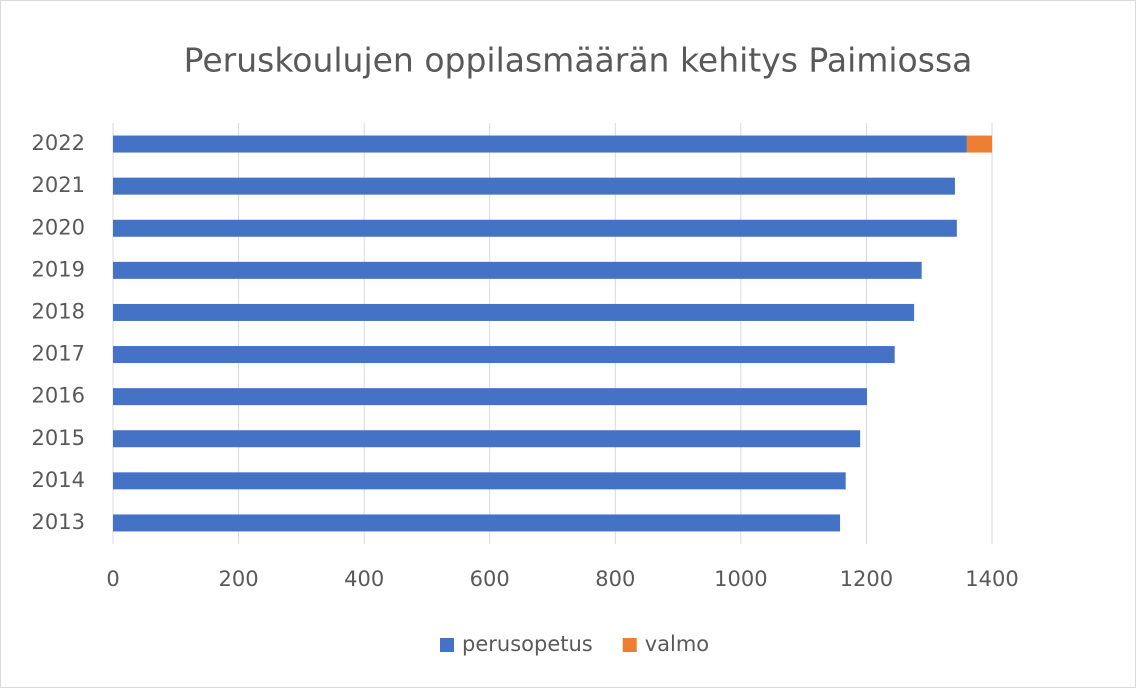 The image size is (1136, 688). I want to click on y-tick-label: 2022, so click(58, 143).